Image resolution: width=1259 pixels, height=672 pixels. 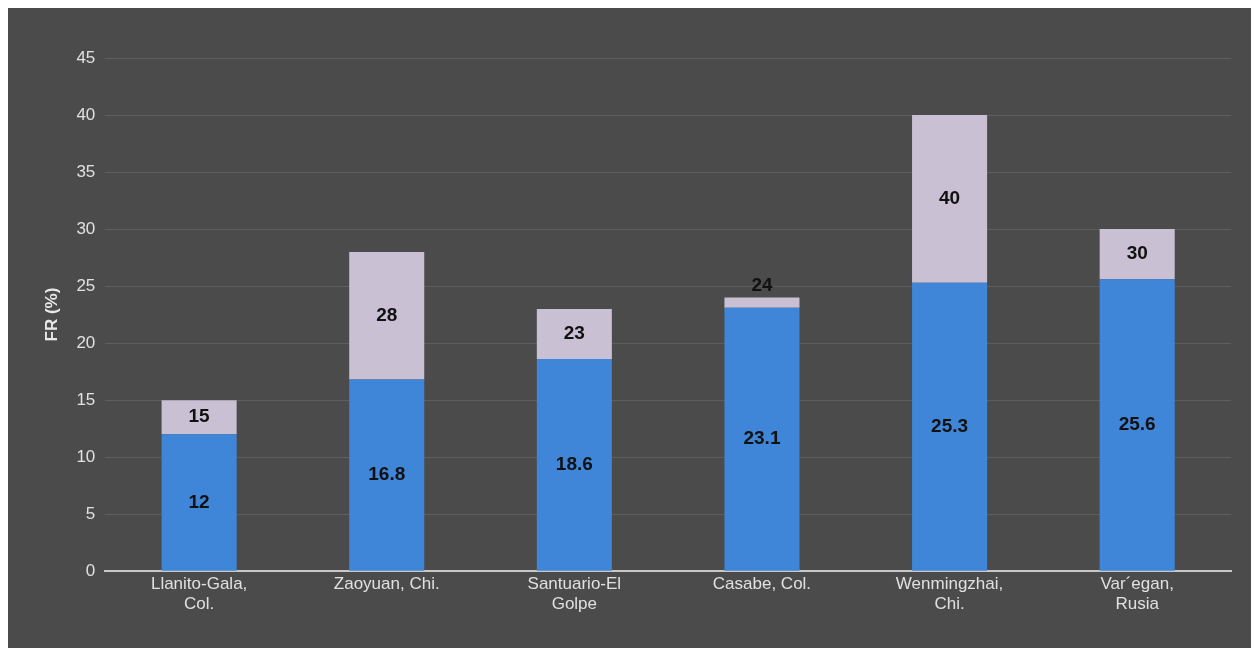 I want to click on y-tick-label: 35, so click(x=86, y=171).